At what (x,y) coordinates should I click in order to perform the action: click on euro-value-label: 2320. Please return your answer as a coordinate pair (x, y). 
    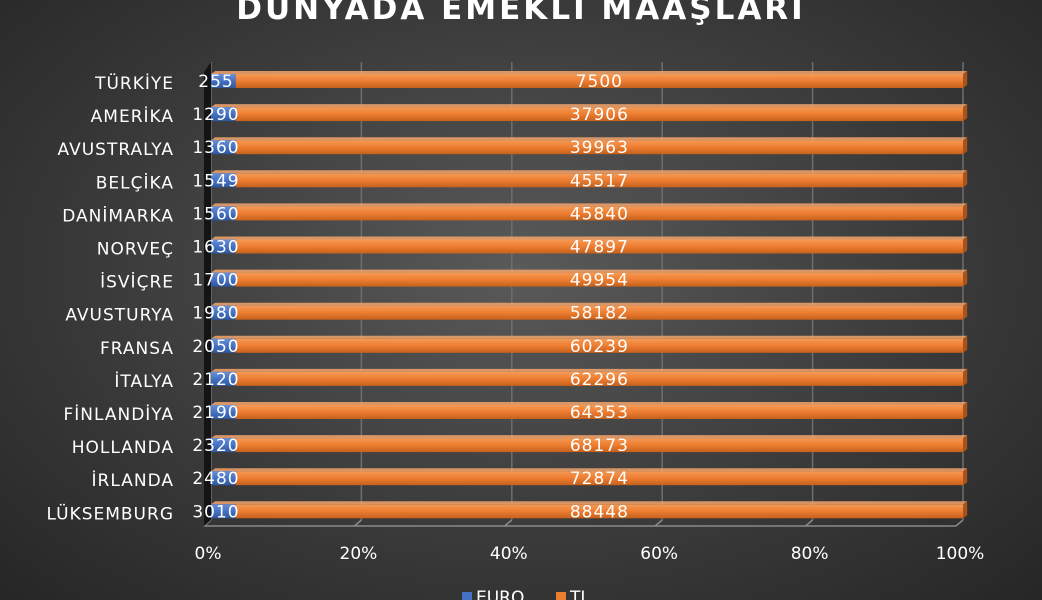
    Looking at the image, I should click on (215, 446).